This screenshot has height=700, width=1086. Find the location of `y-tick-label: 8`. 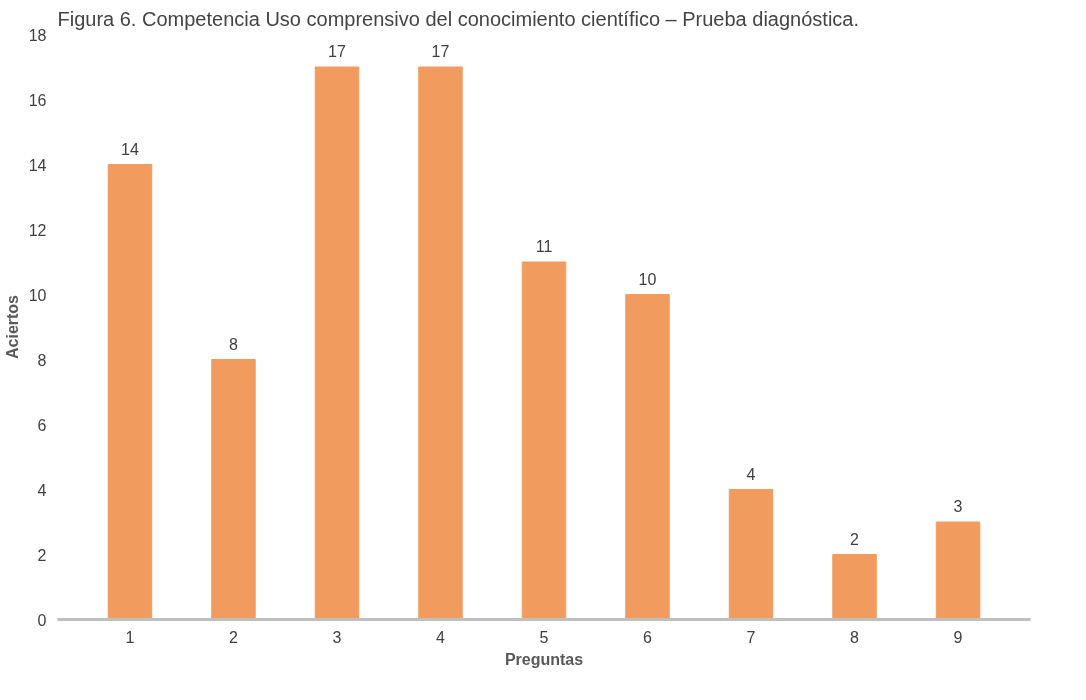

y-tick-label: 8 is located at coordinates (42, 360).